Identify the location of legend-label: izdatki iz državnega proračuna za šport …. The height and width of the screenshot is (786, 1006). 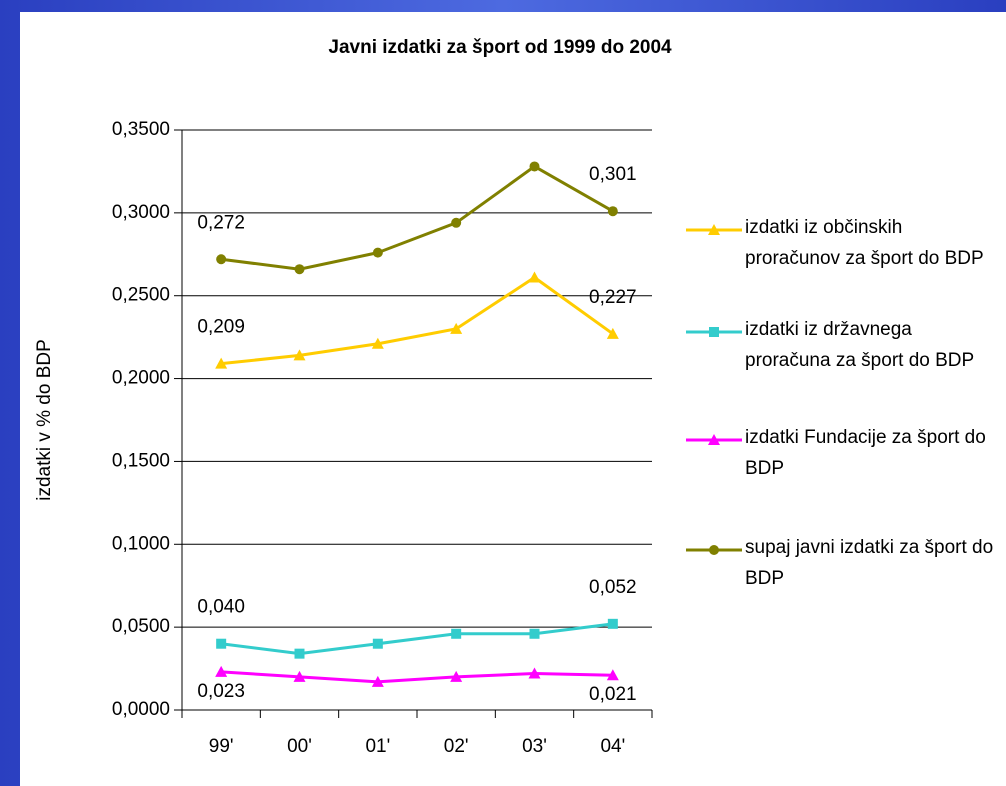
(860, 345).